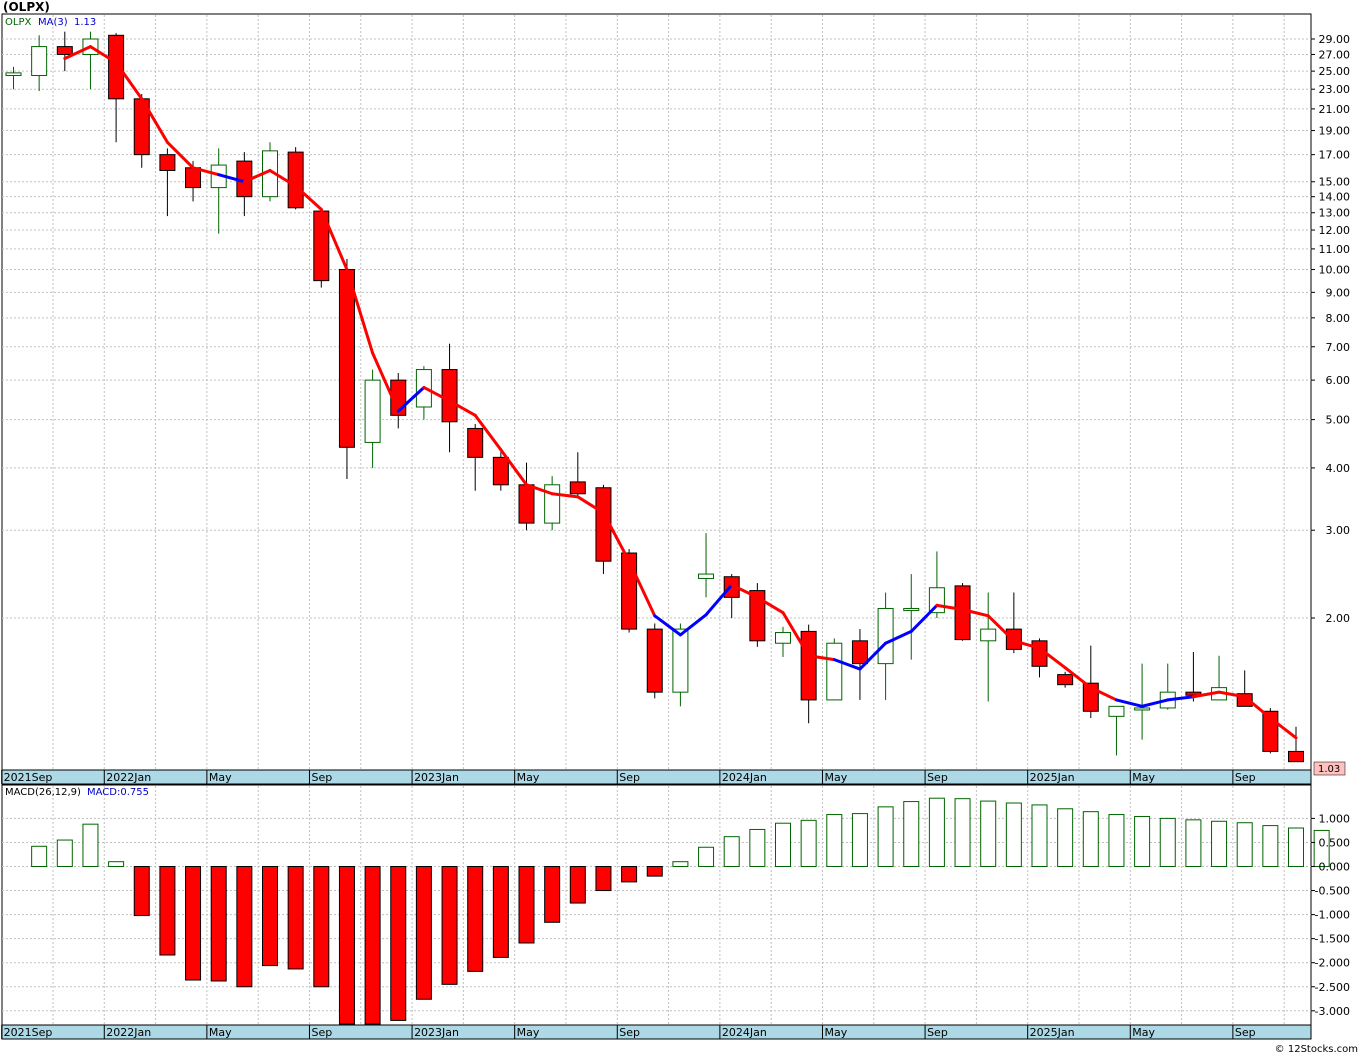 This screenshot has height=1056, width=1360. Describe the element at coordinates (28, 1032) in the screenshot. I see `macd-xaxis-label-0: 2021Sep` at that location.